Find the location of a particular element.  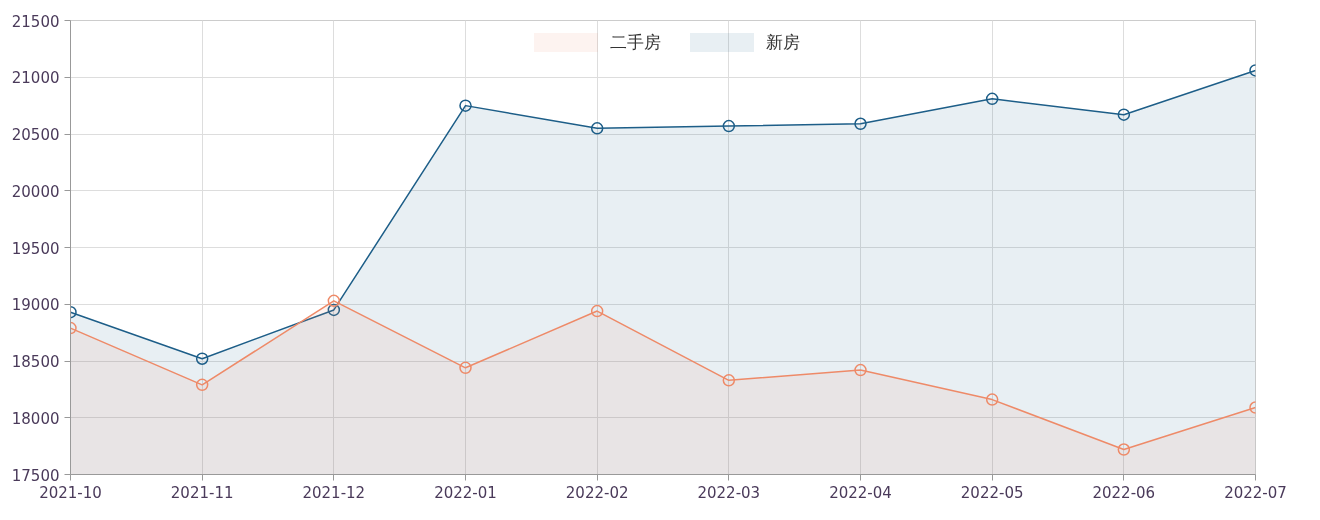

x-tick-label: 2022-02 is located at coordinates (597, 492).